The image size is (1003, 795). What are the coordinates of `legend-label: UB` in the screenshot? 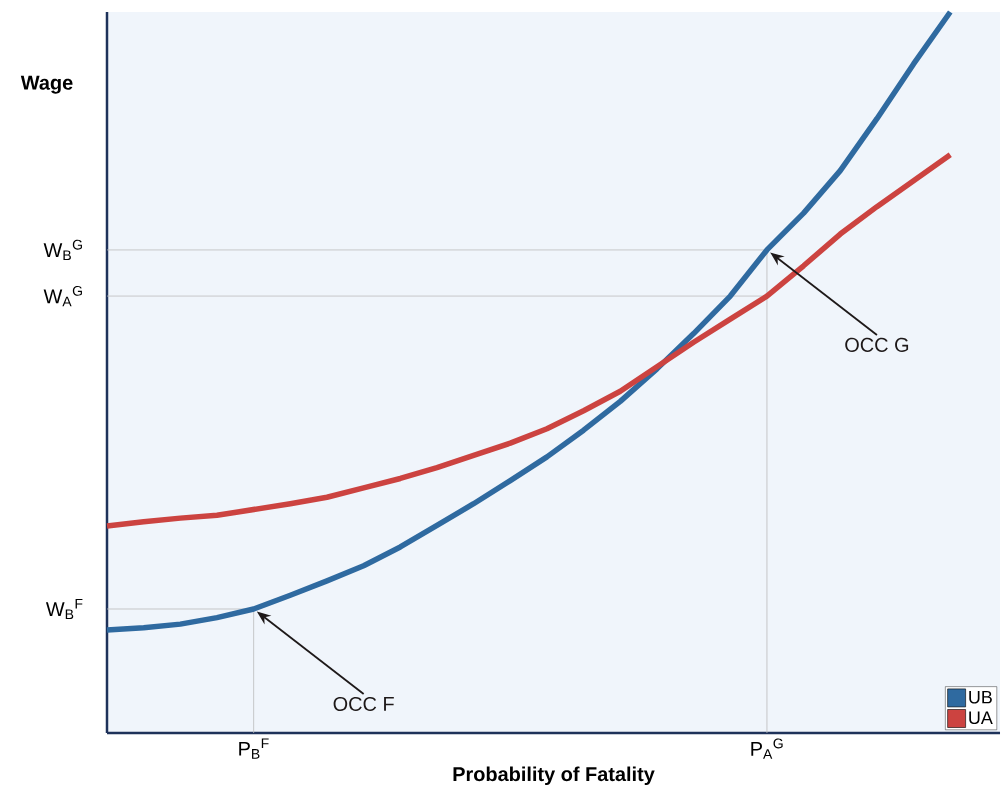 It's located at (980, 697).